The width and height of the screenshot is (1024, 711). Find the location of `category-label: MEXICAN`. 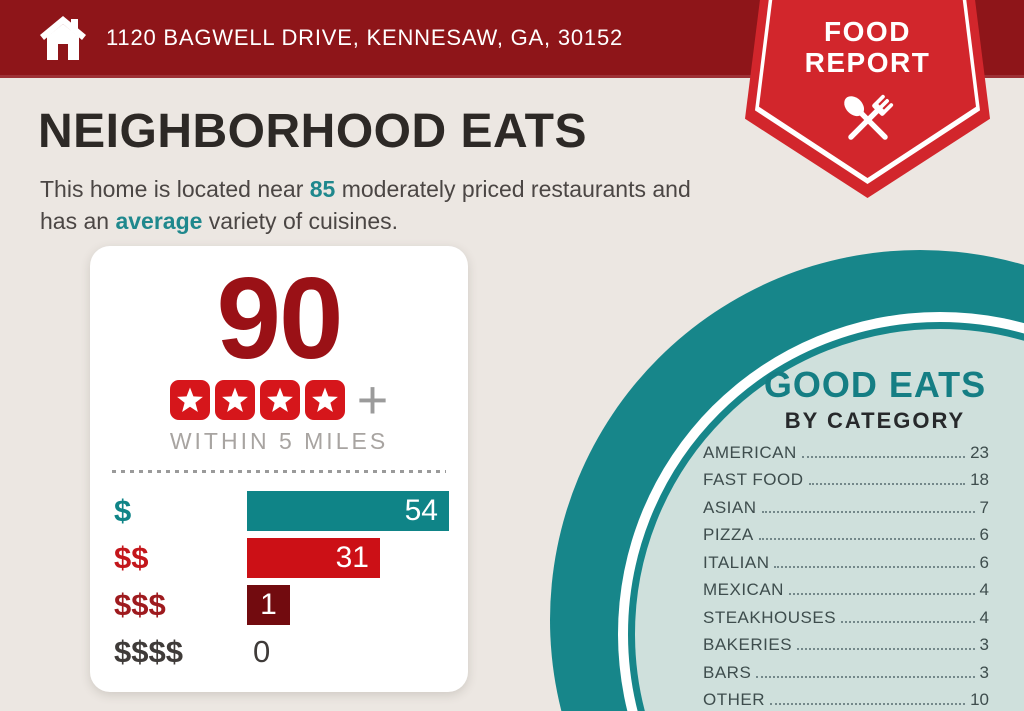

category-label: MEXICAN is located at coordinates (743, 589).